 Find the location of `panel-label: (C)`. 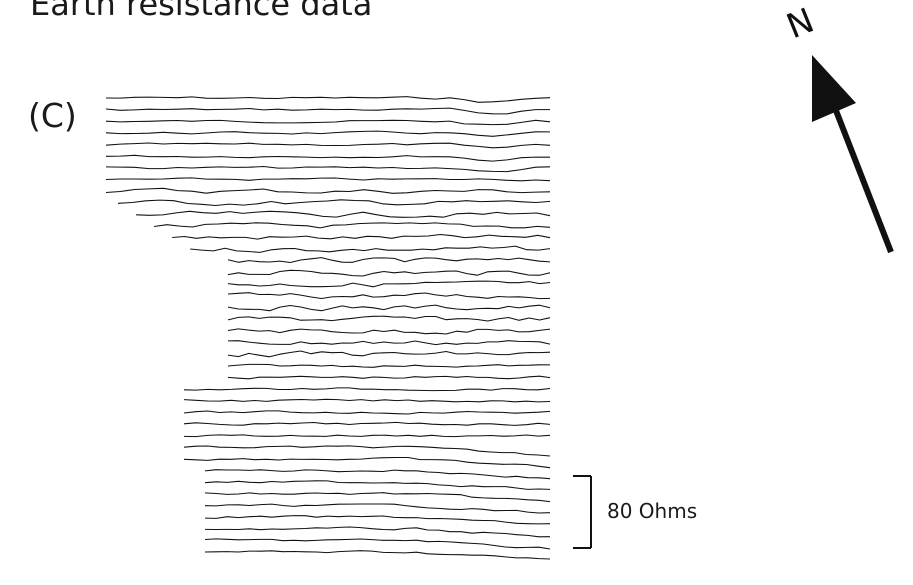

panel-label: (C) is located at coordinates (52, 115).